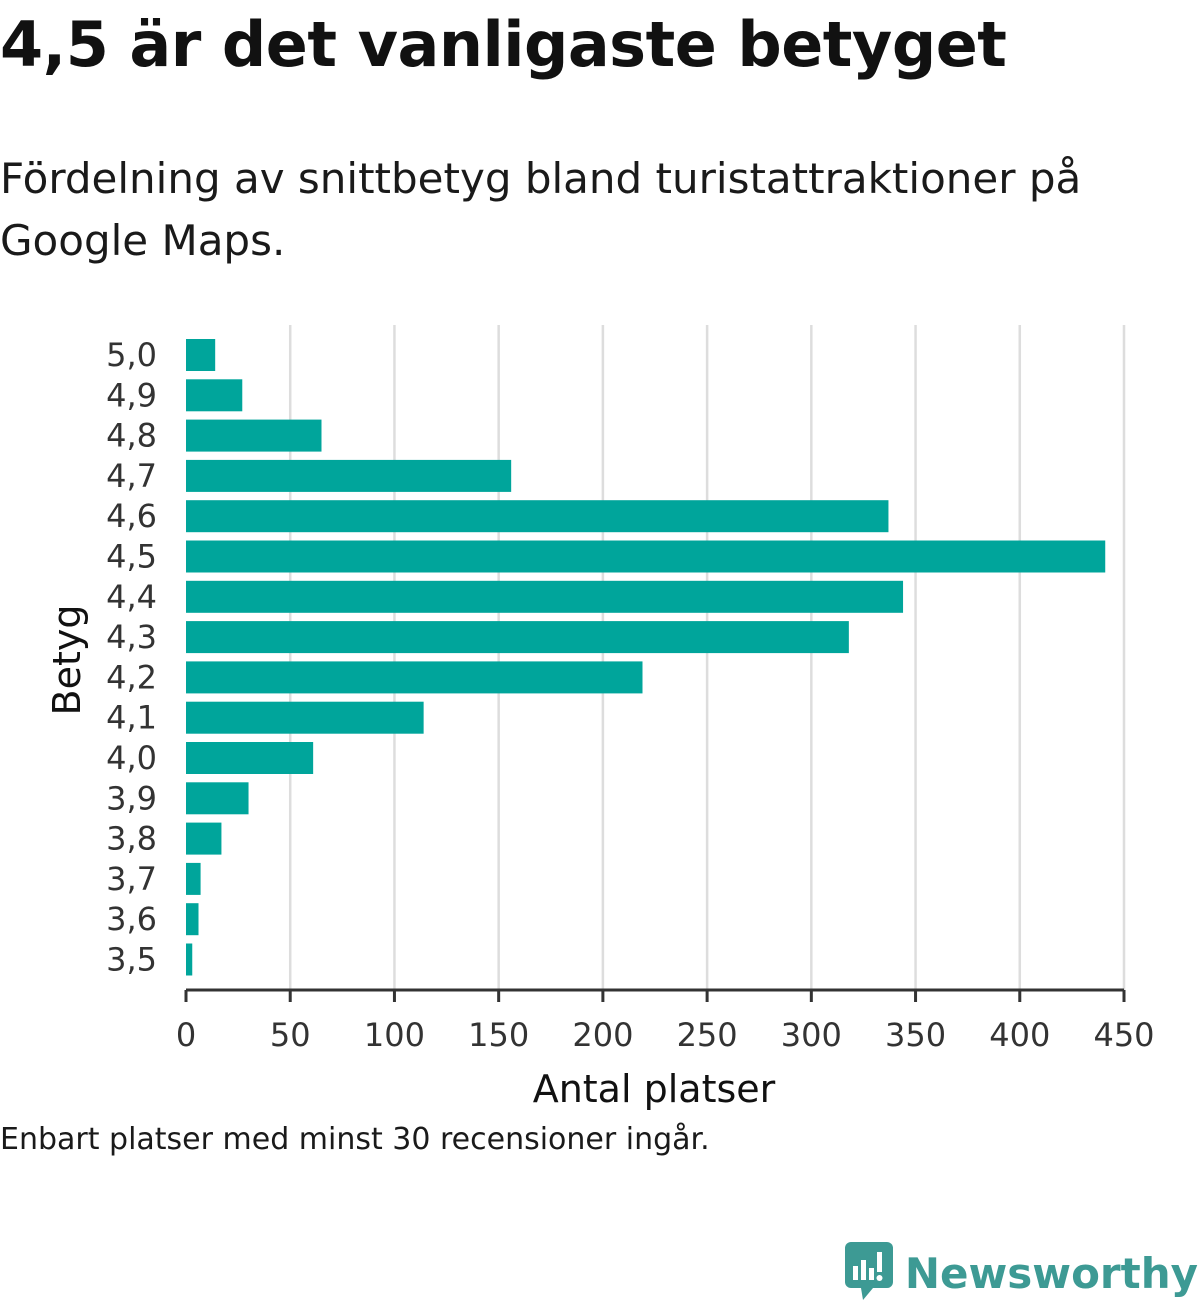 This screenshot has height=1308, width=1200. Describe the element at coordinates (131, 516) in the screenshot. I see `y-tick-label: 4,6` at that location.